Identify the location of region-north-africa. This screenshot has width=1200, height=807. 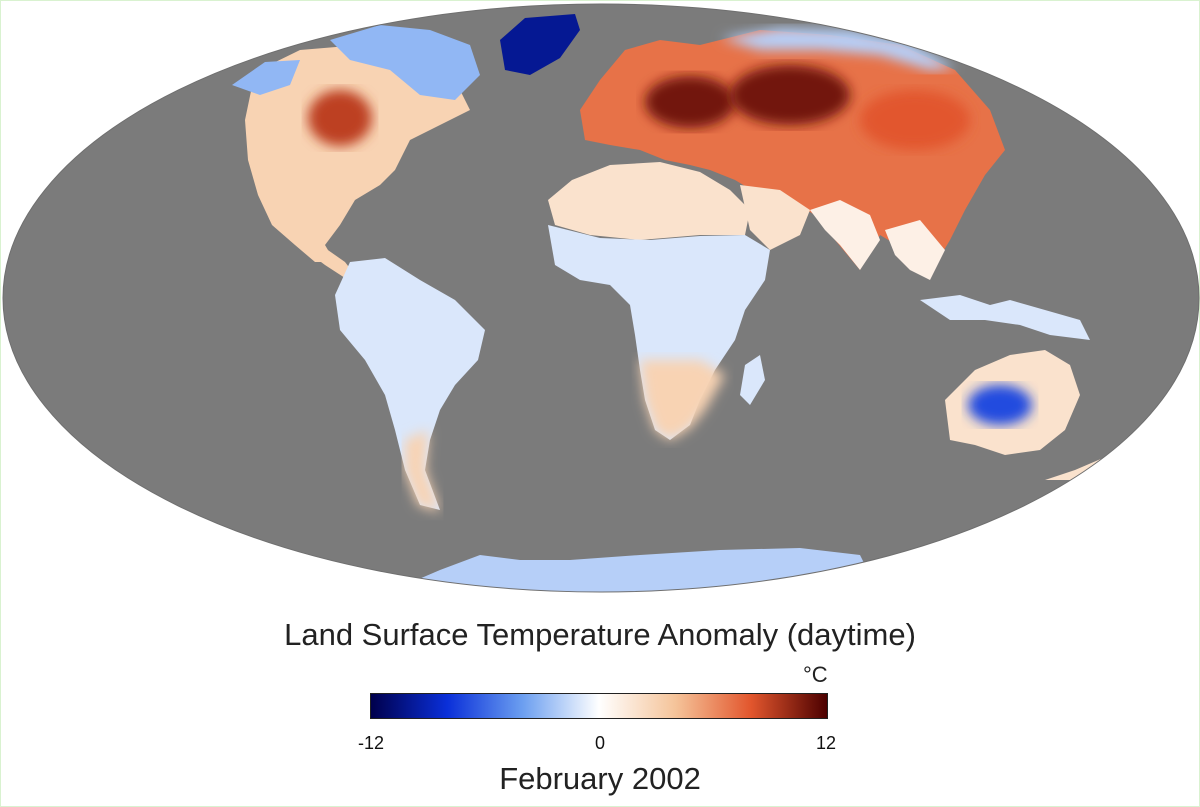
(649, 201).